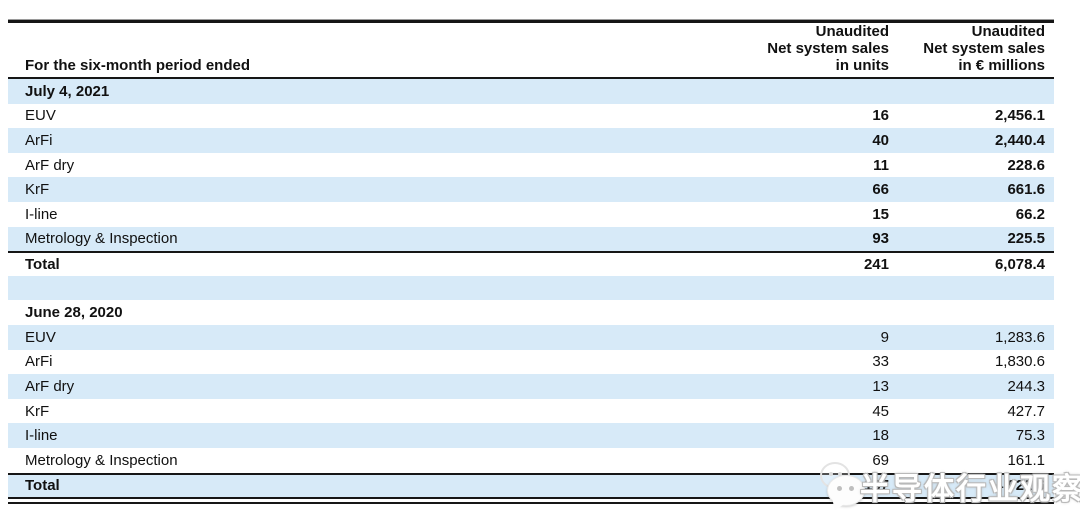 This screenshot has width=1080, height=517. Describe the element at coordinates (880, 116) in the screenshot. I see `units-value: 16` at that location.